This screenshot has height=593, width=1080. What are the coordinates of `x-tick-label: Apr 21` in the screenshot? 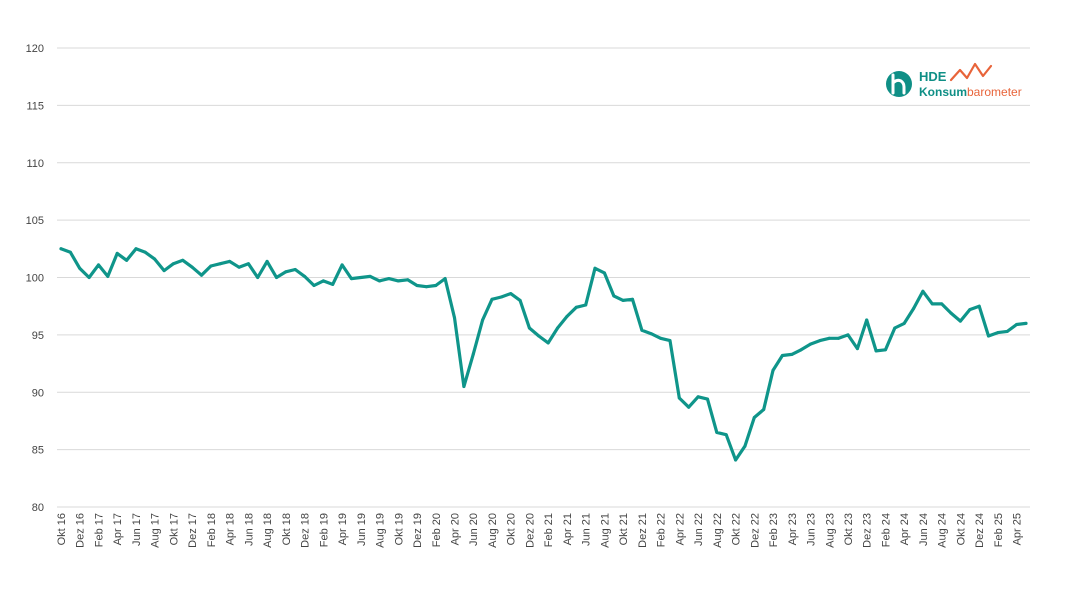 It's located at (568, 529).